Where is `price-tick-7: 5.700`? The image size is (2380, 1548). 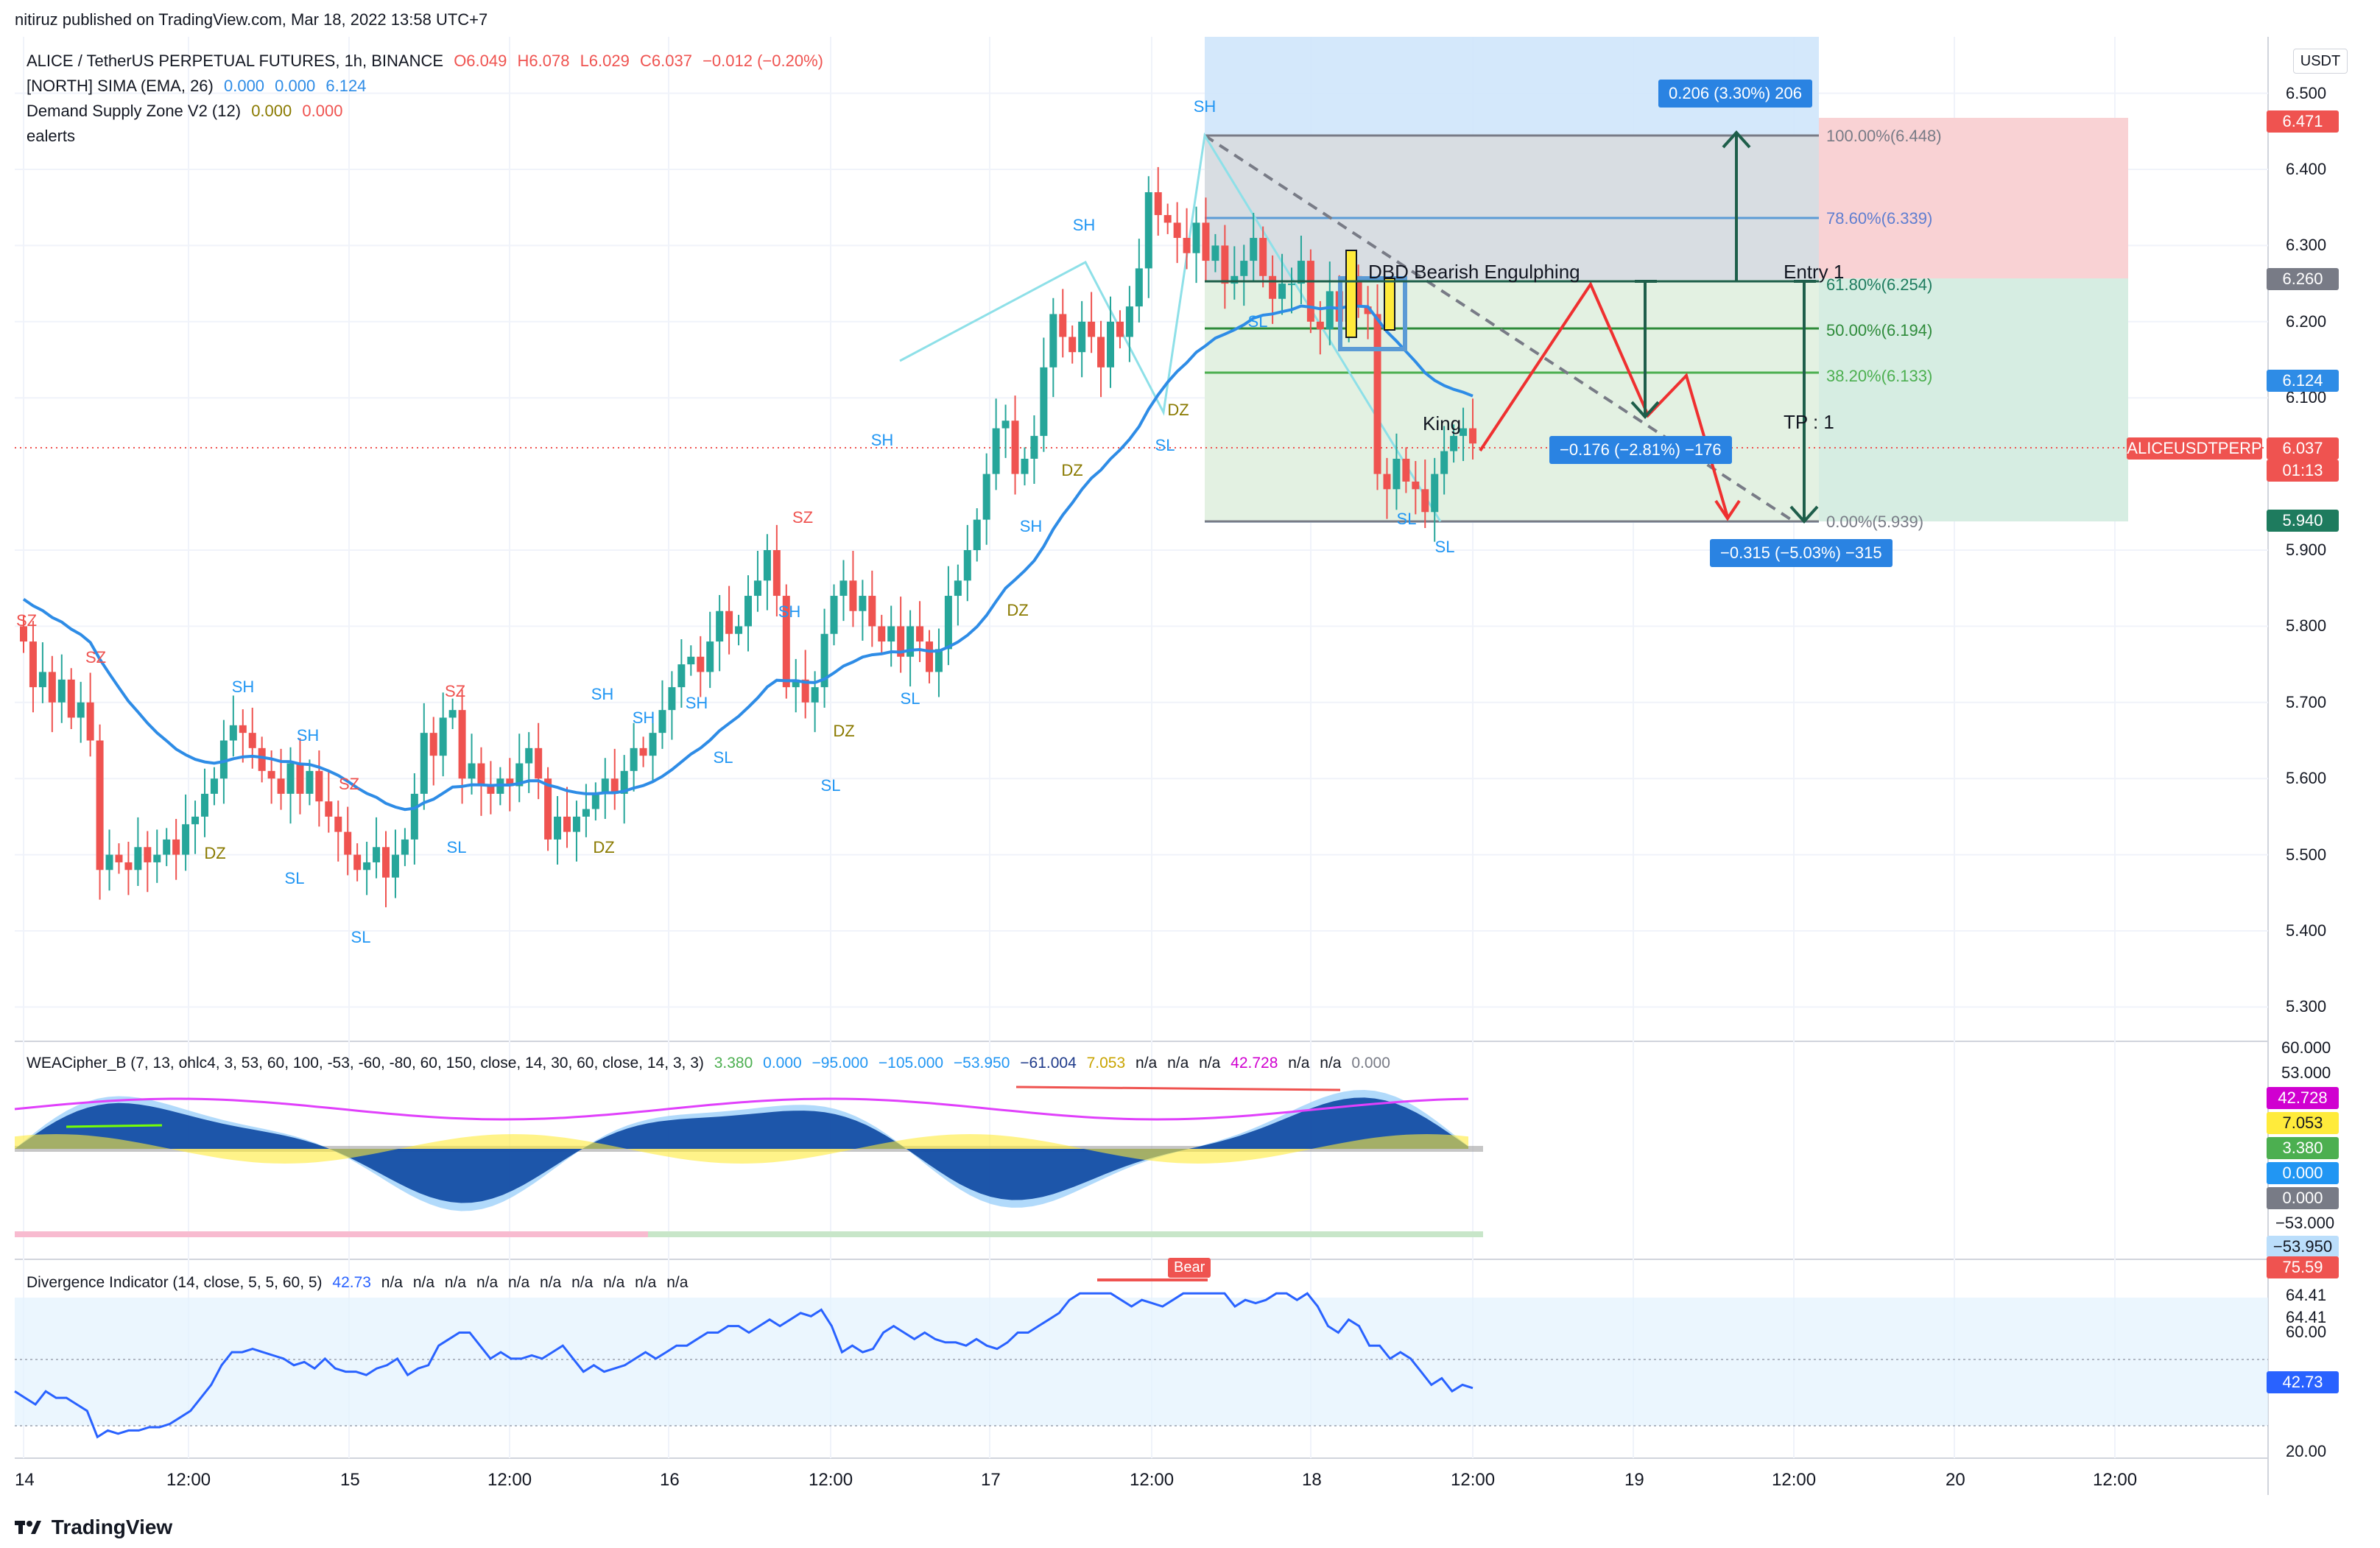
price-tick-7: 5.700 is located at coordinates (2306, 701).